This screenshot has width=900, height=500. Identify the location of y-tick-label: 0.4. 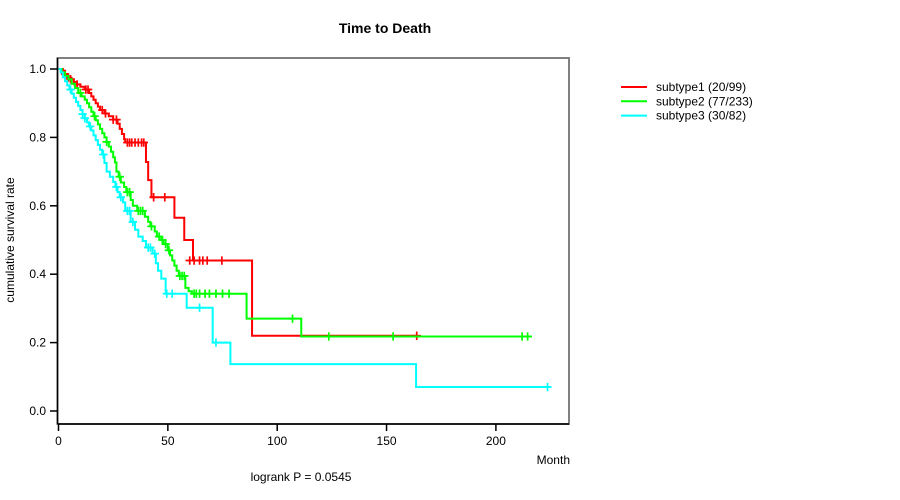
(37, 274).